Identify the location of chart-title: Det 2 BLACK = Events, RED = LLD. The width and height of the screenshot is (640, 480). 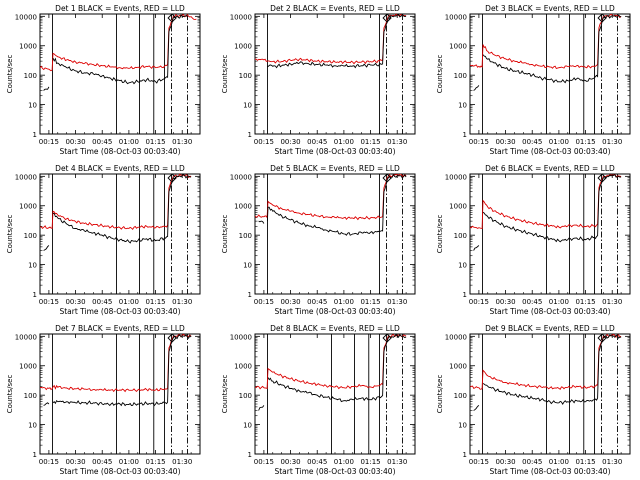
(335, 8).